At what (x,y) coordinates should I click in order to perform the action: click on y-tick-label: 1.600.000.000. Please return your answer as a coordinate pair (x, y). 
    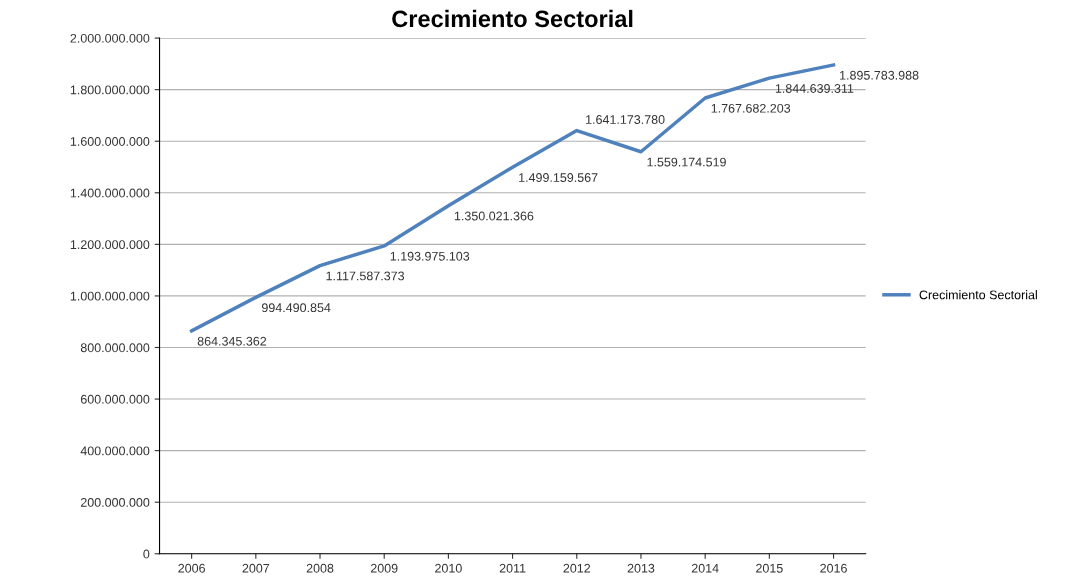
    Looking at the image, I should click on (110, 141).